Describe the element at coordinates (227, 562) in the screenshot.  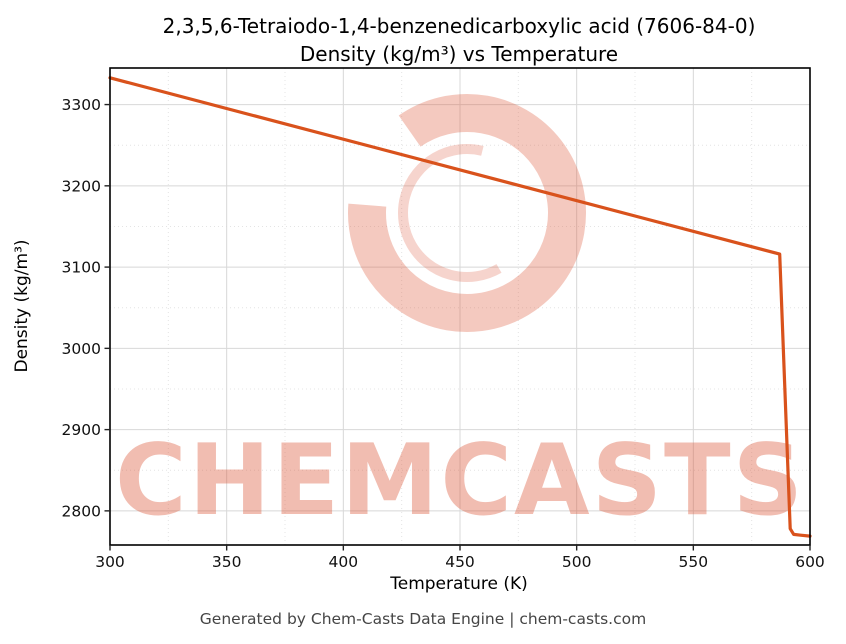
I see `x-tick-label: 350` at that location.